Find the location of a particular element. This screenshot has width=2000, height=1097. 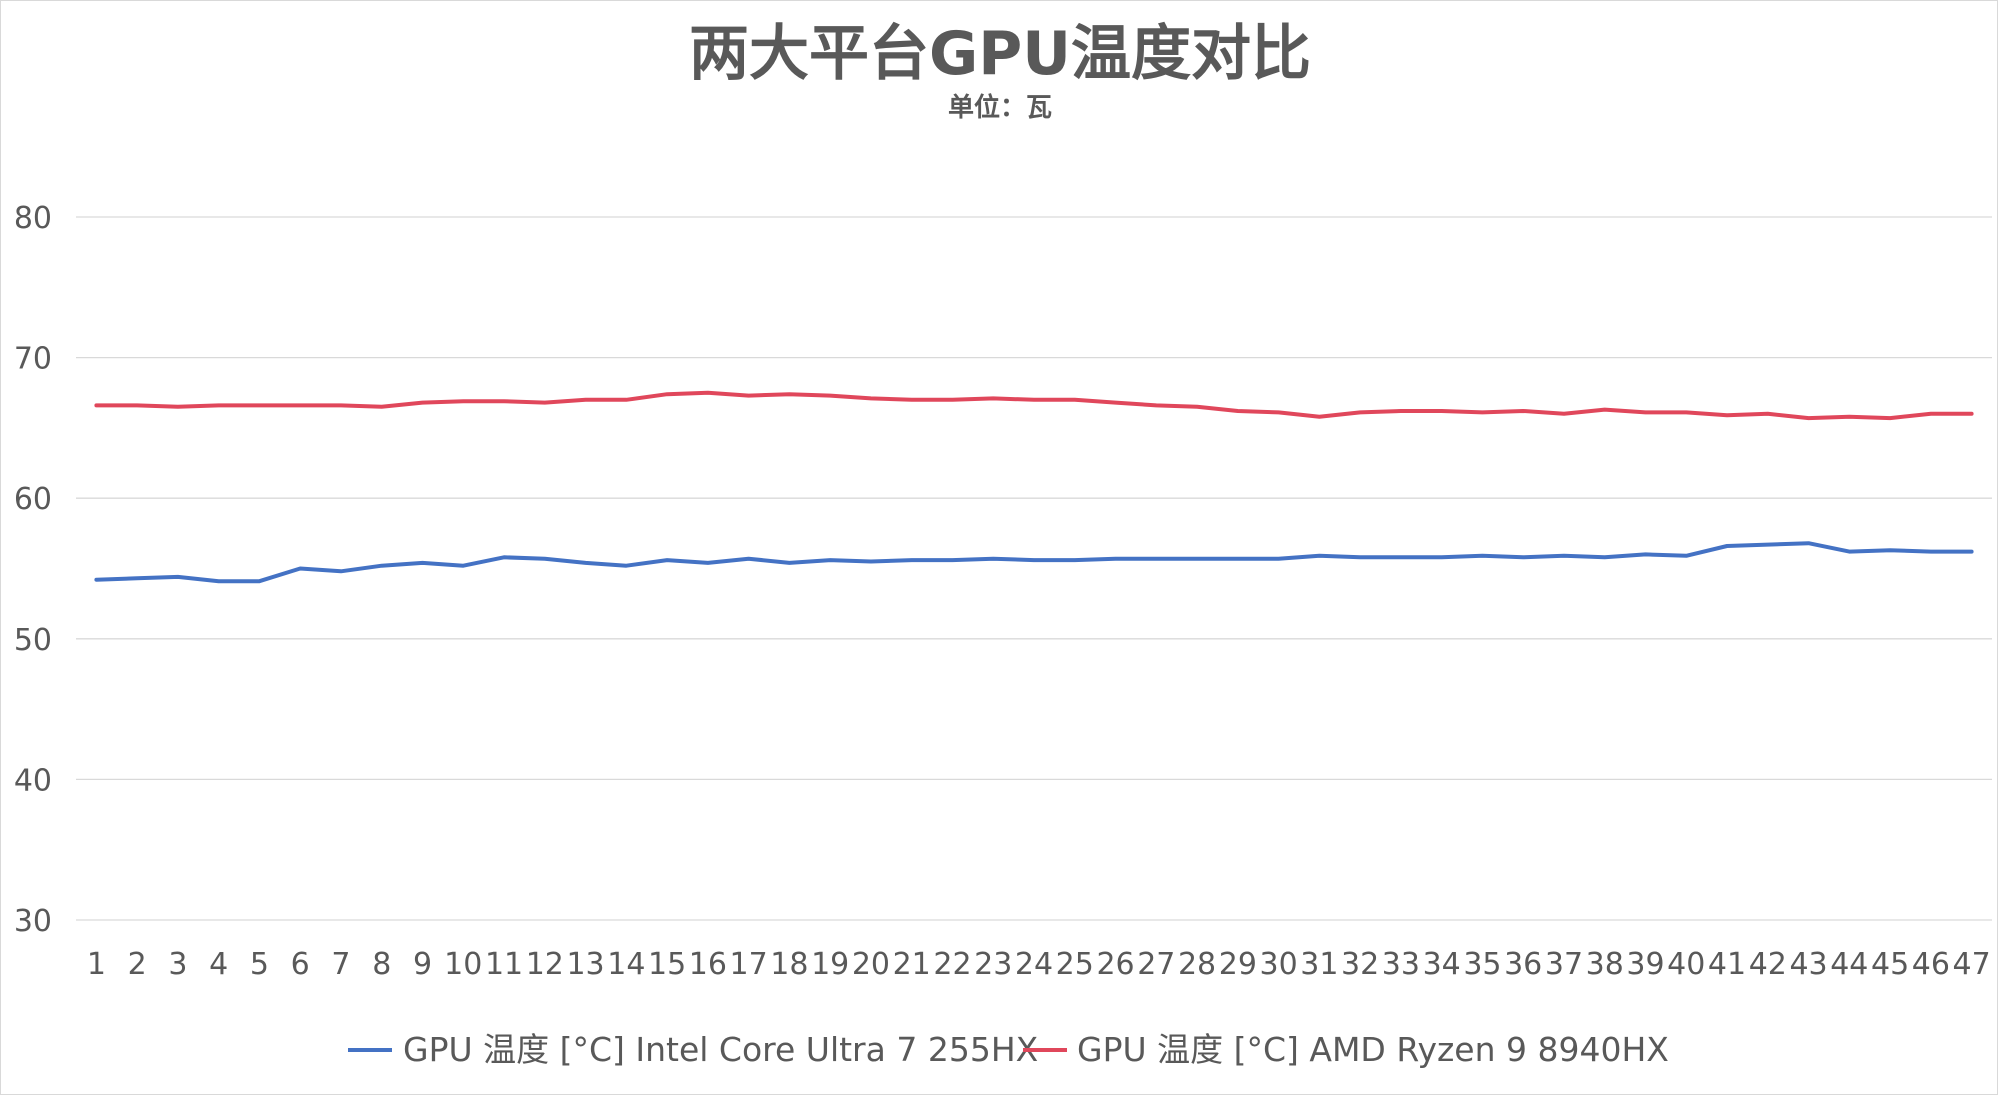

x-tick-label: 44 is located at coordinates (1849, 964).